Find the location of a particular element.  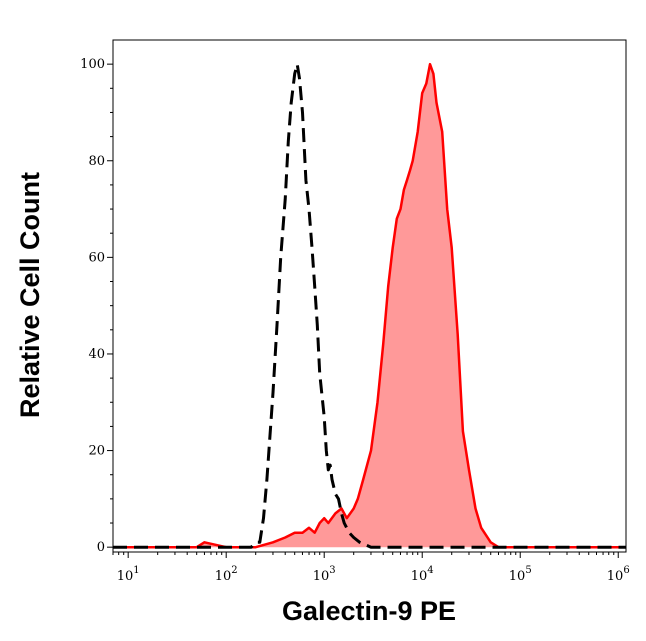

x-axis-title: Galectin-9 PE is located at coordinates (369, 611).